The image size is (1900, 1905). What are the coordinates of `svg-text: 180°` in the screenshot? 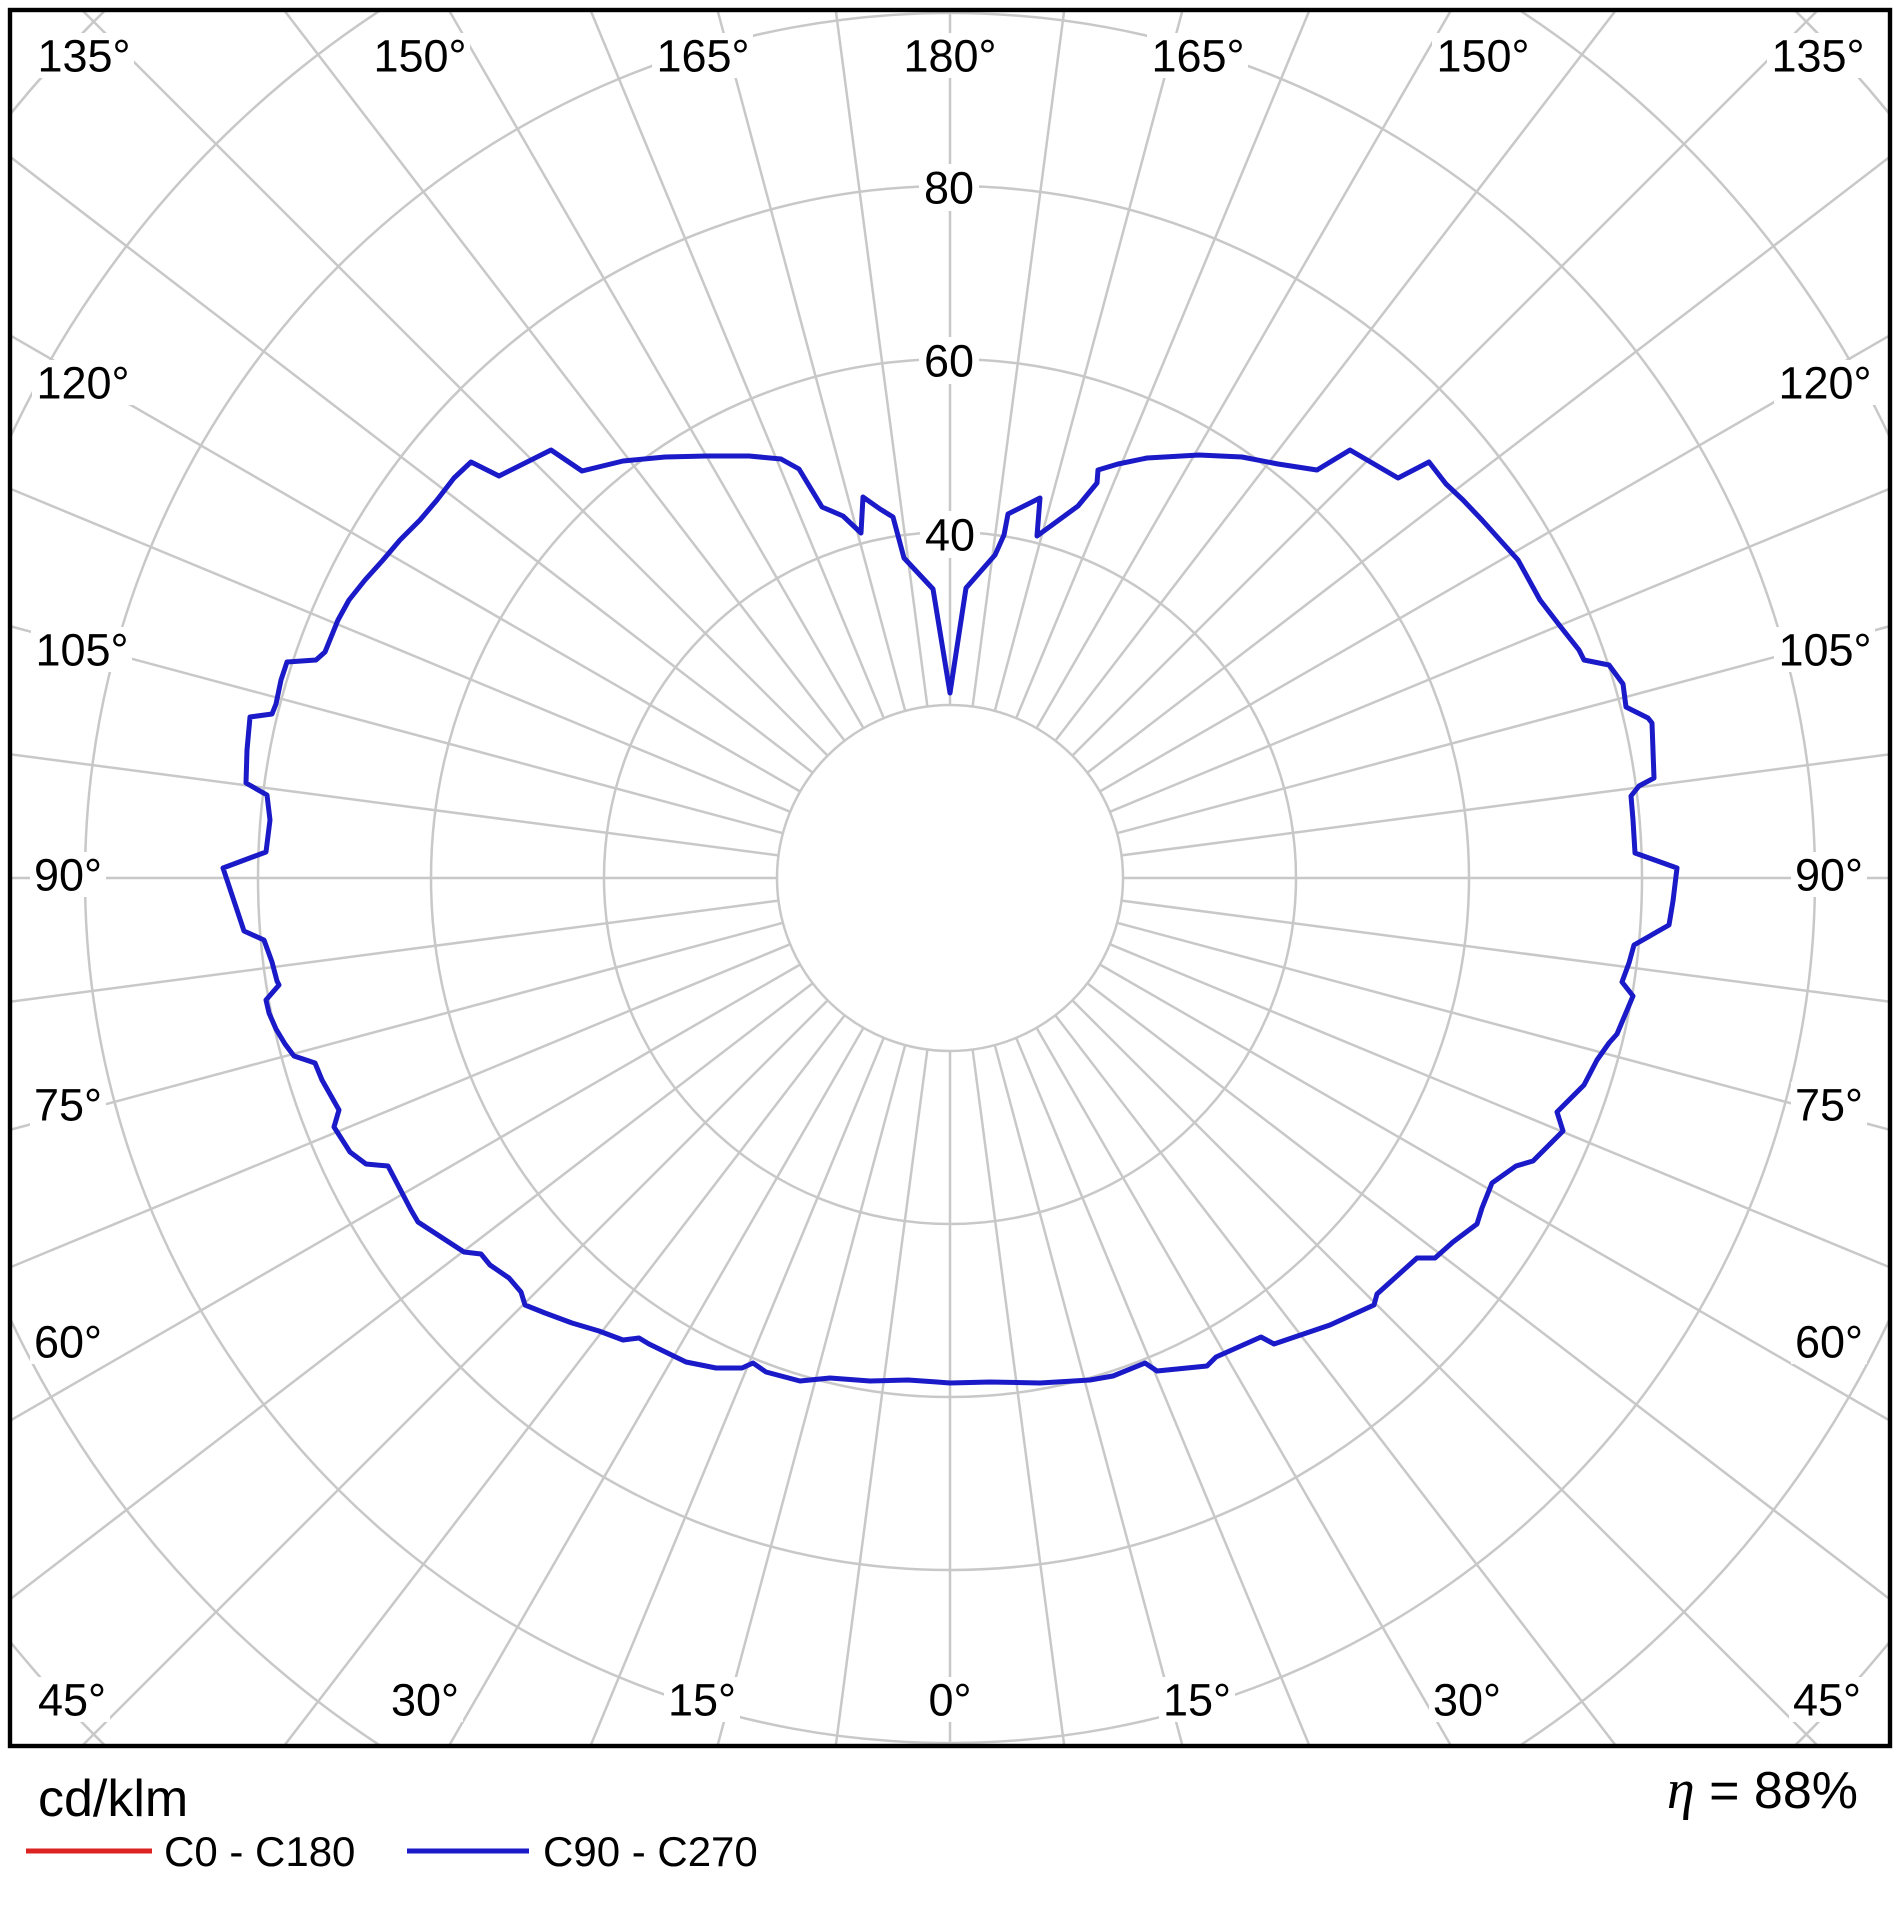 It's located at (949, 56).